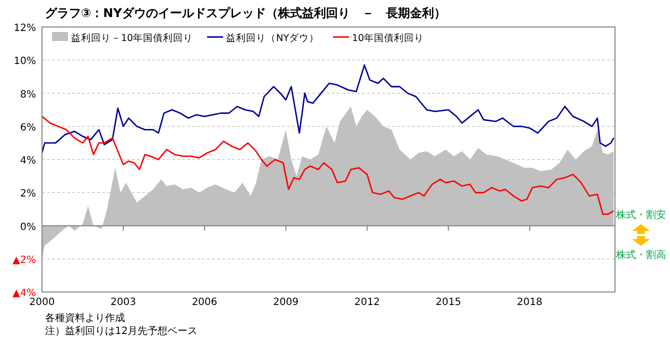 This screenshot has width=670, height=338. What do you see at coordinates (123, 302) in the screenshot?
I see `x-tick-label: 2003` at bounding box center [123, 302].